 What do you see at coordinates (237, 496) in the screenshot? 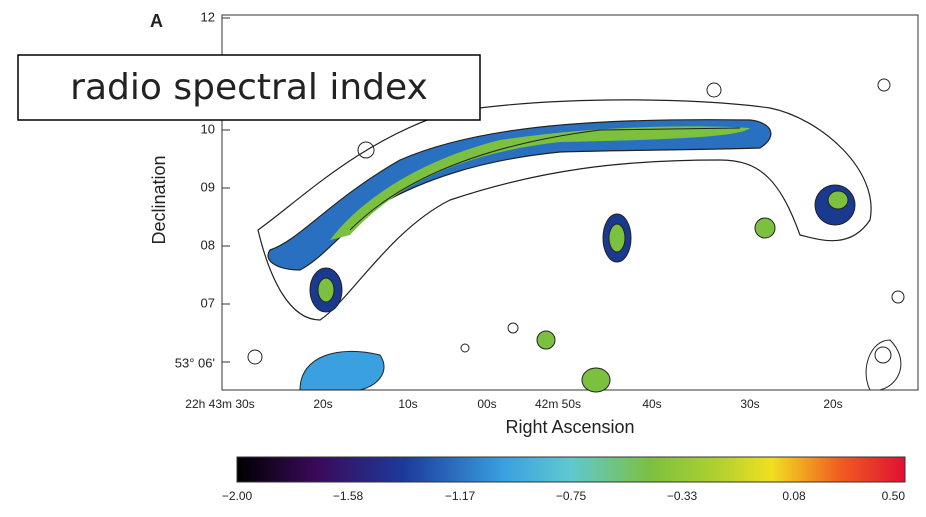
I see `colorbar-tick-label: −2.00` at bounding box center [237, 496].